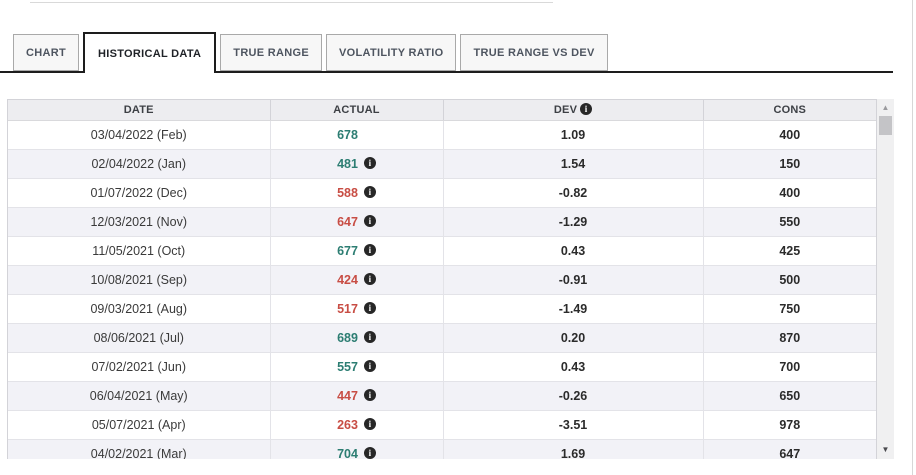 The width and height of the screenshot is (916, 475). What do you see at coordinates (573, 193) in the screenshot?
I see `dev-cell: -0.82` at bounding box center [573, 193].